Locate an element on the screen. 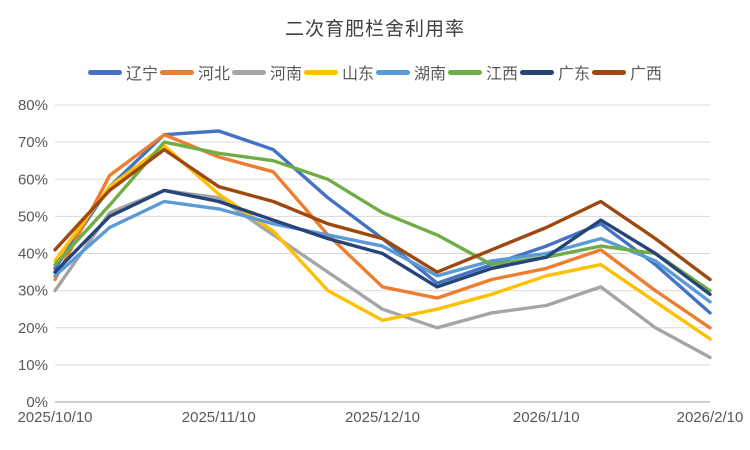 This screenshot has height=450, width=750. y-axis-tick-label: 70% is located at coordinates (33, 142).